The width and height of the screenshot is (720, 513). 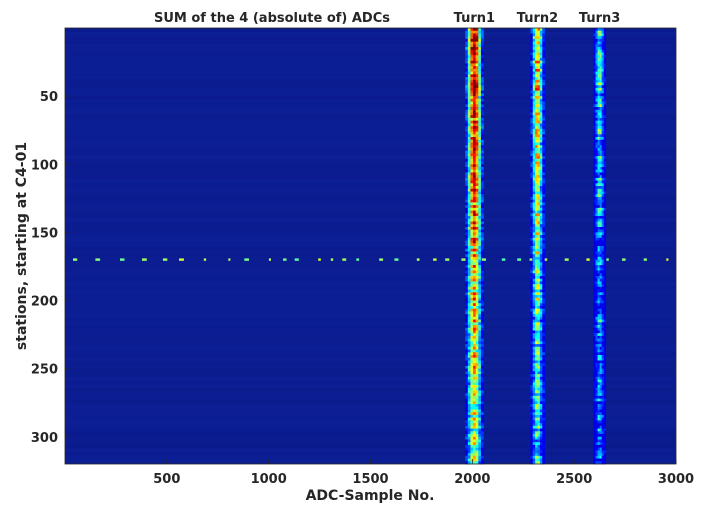 What do you see at coordinates (319, 259) in the screenshot?
I see `highlight-dot` at bounding box center [319, 259].